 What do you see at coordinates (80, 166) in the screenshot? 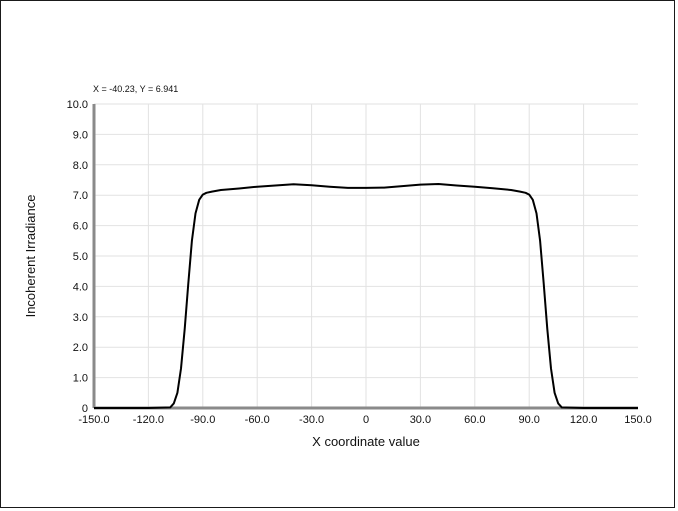
I see `y-tick-label: 8.0` at bounding box center [80, 166].